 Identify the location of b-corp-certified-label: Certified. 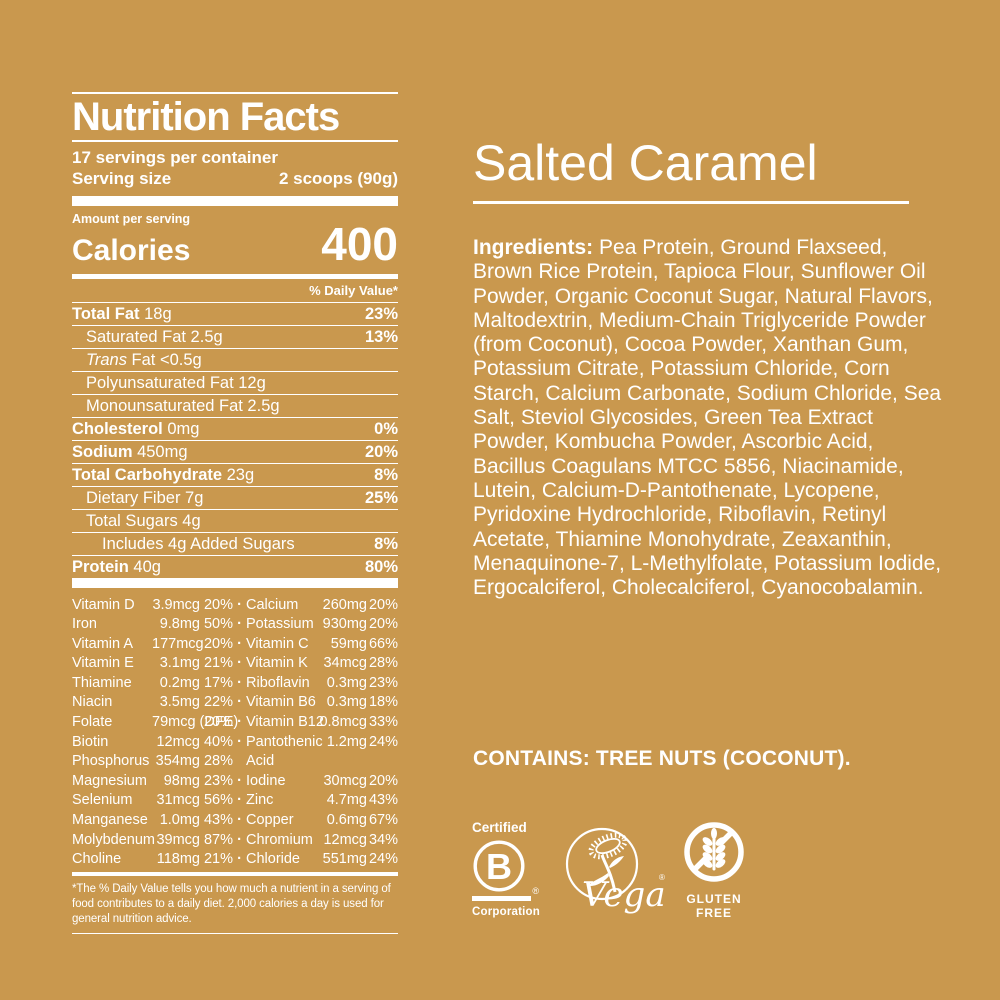
(499, 827).